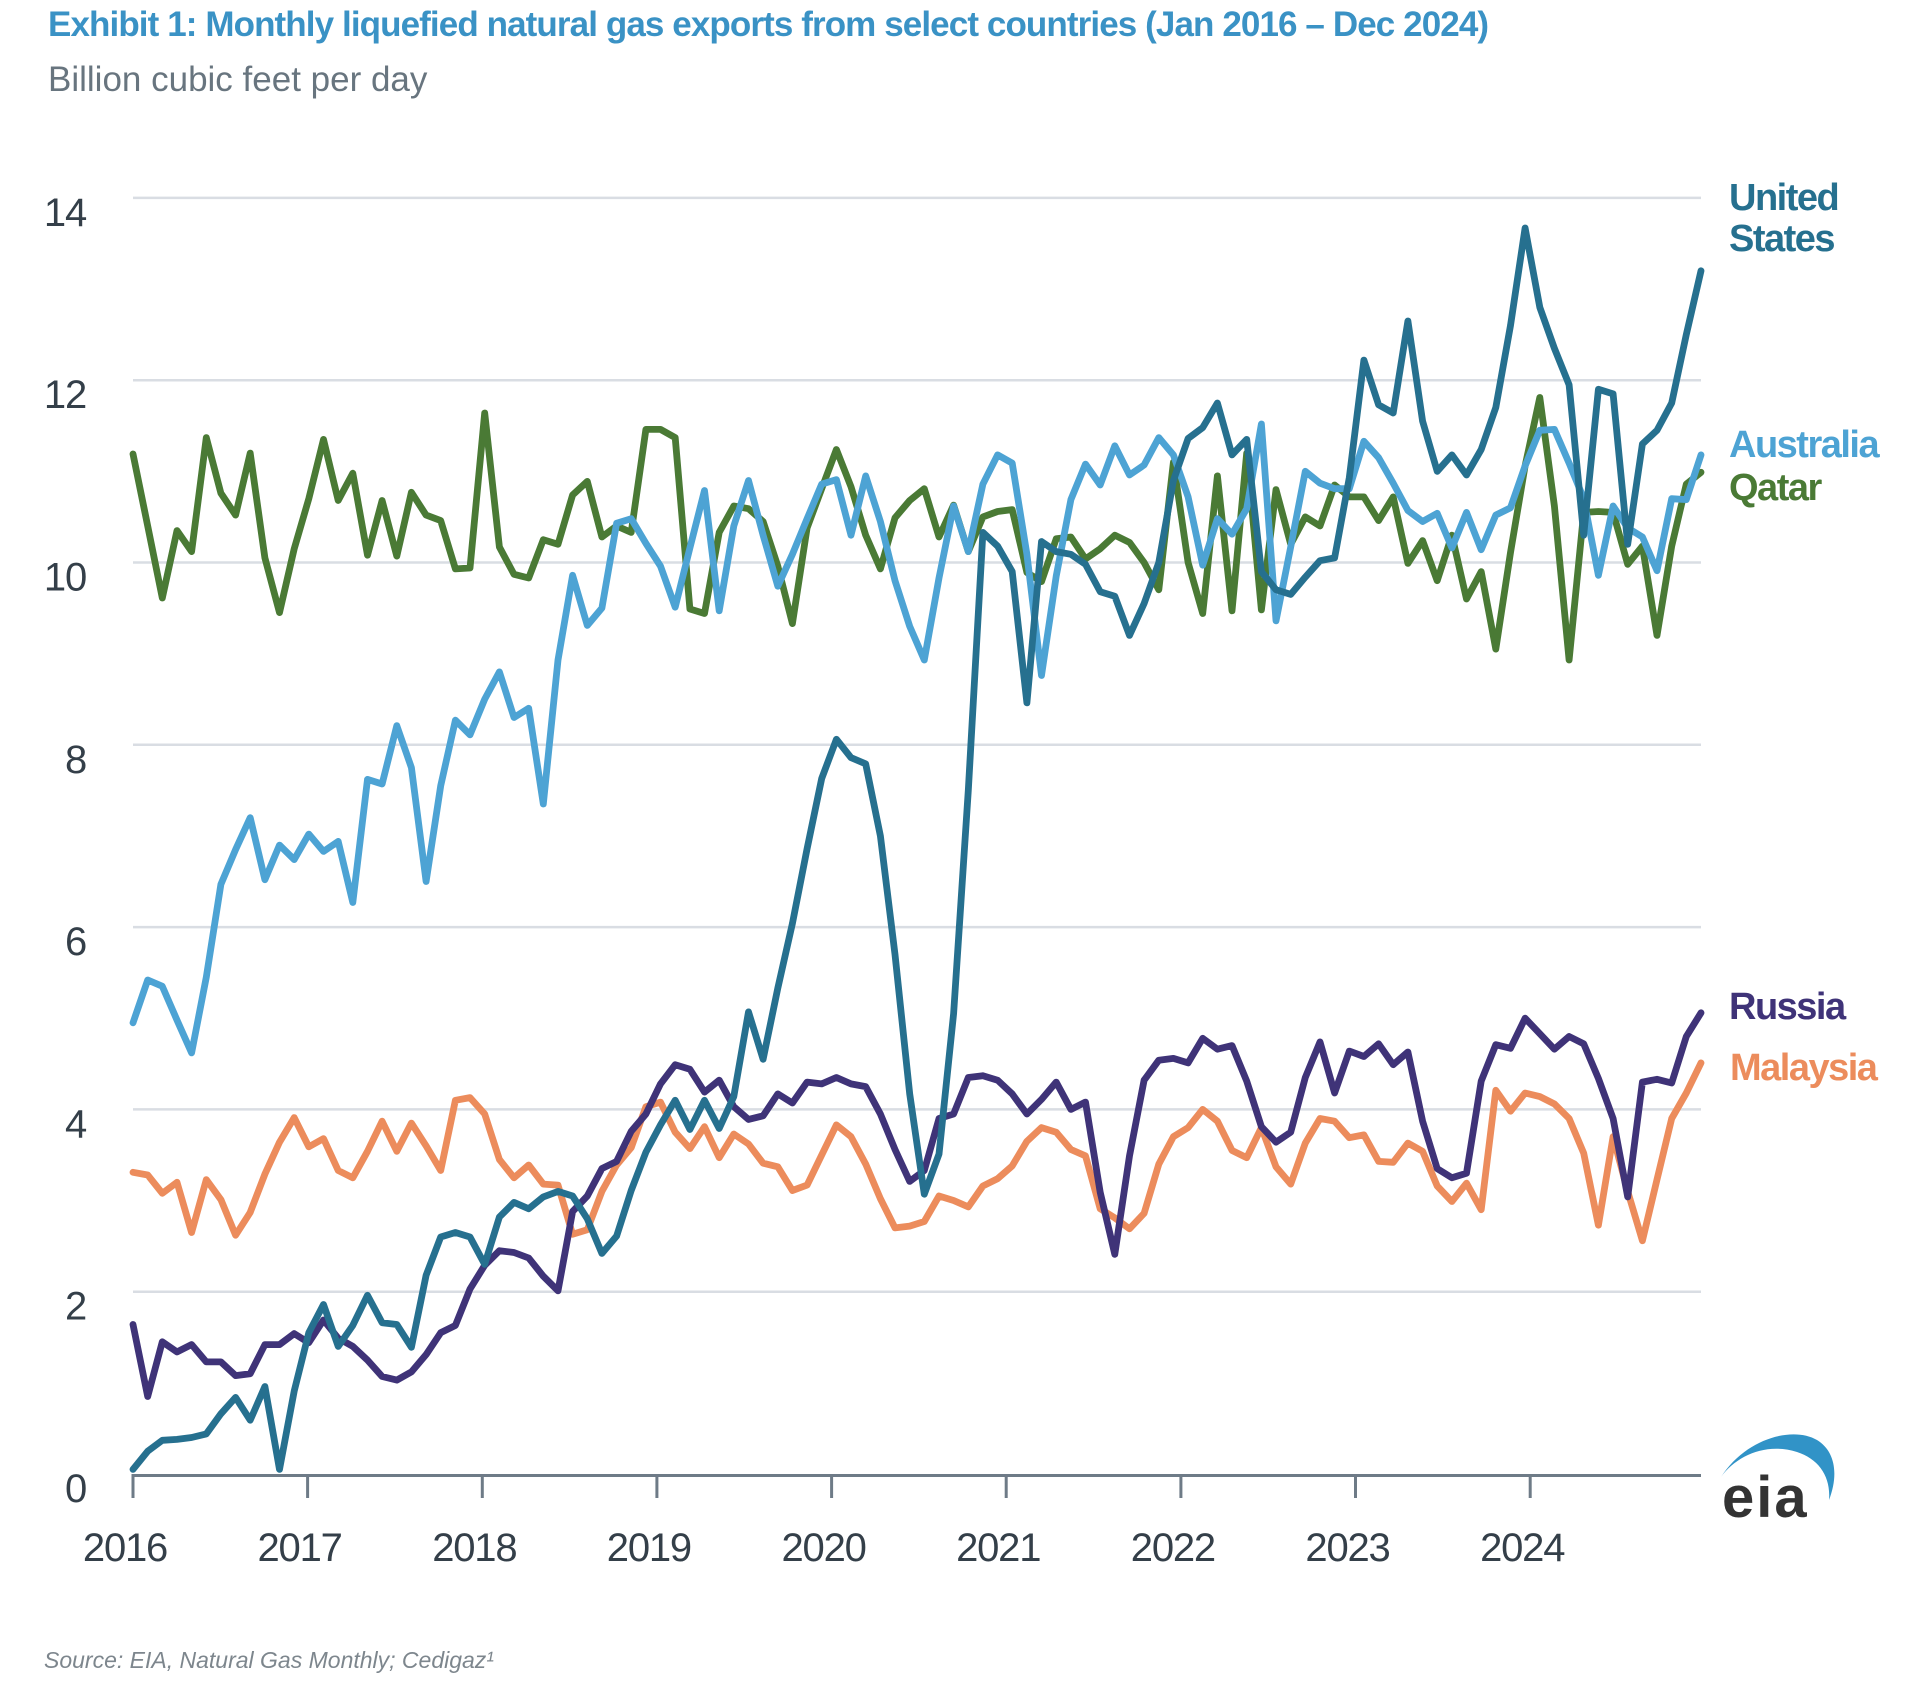 The height and width of the screenshot is (1690, 1920). I want to click on svg-text: 2021, so click(998, 1548).